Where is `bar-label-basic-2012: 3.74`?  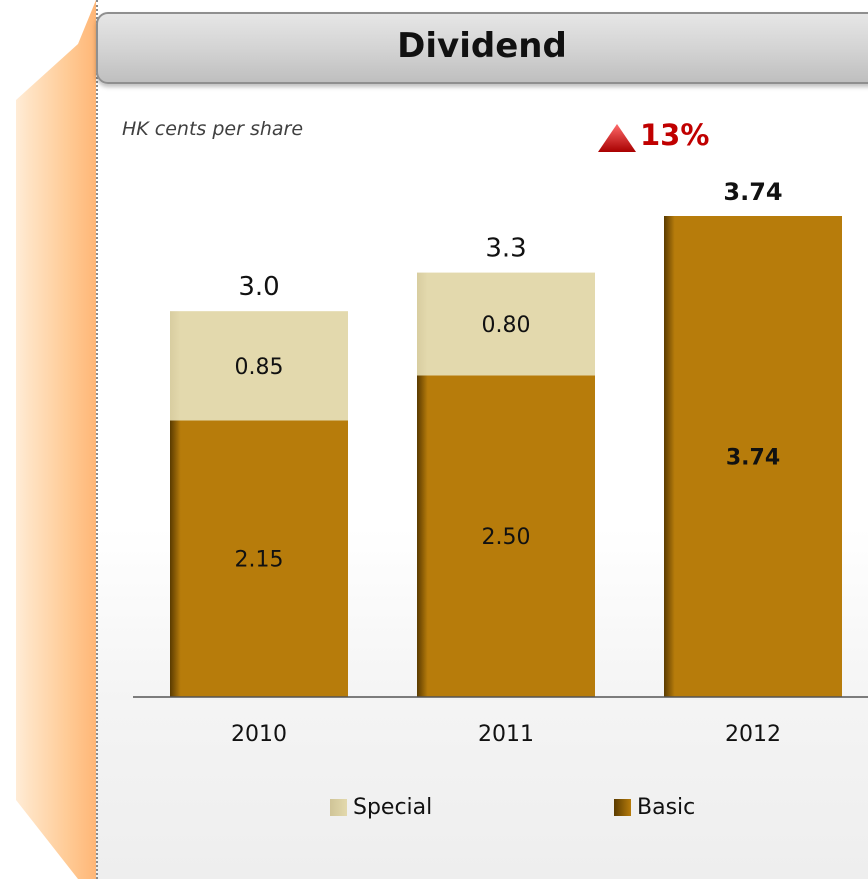
bar-label-basic-2012: 3.74 is located at coordinates (753, 458).